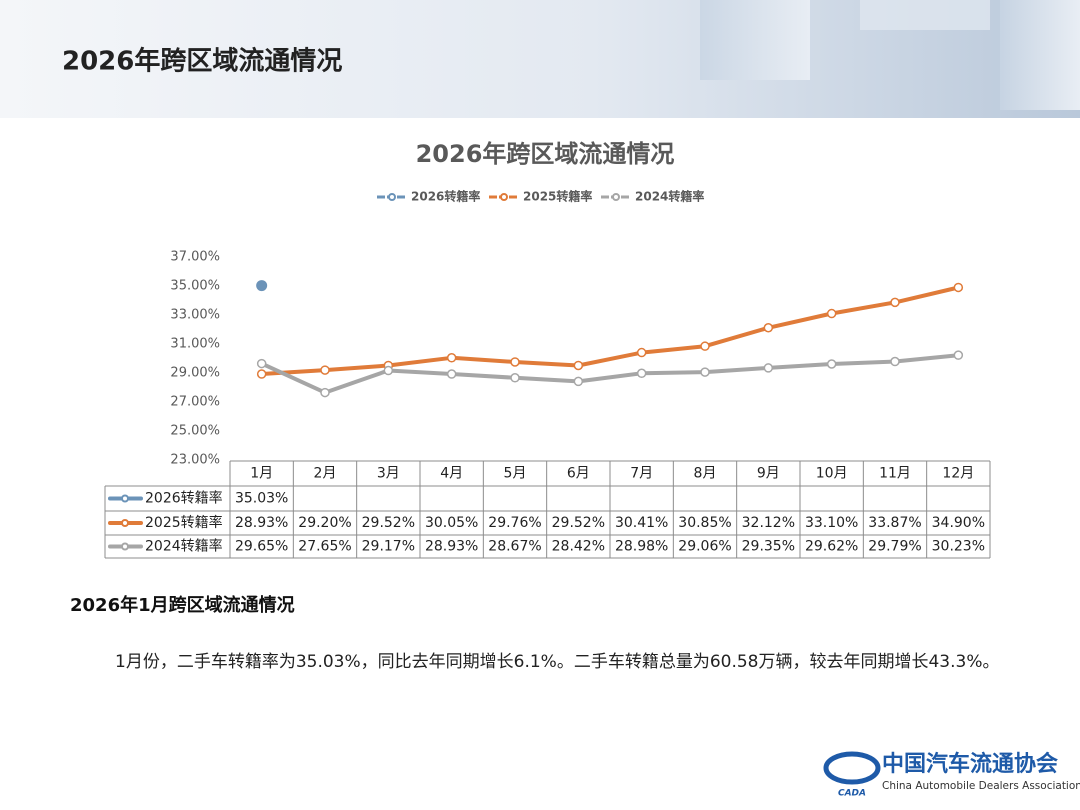  I want to click on logo-name: 中国汽车流通协会, so click(970, 764).